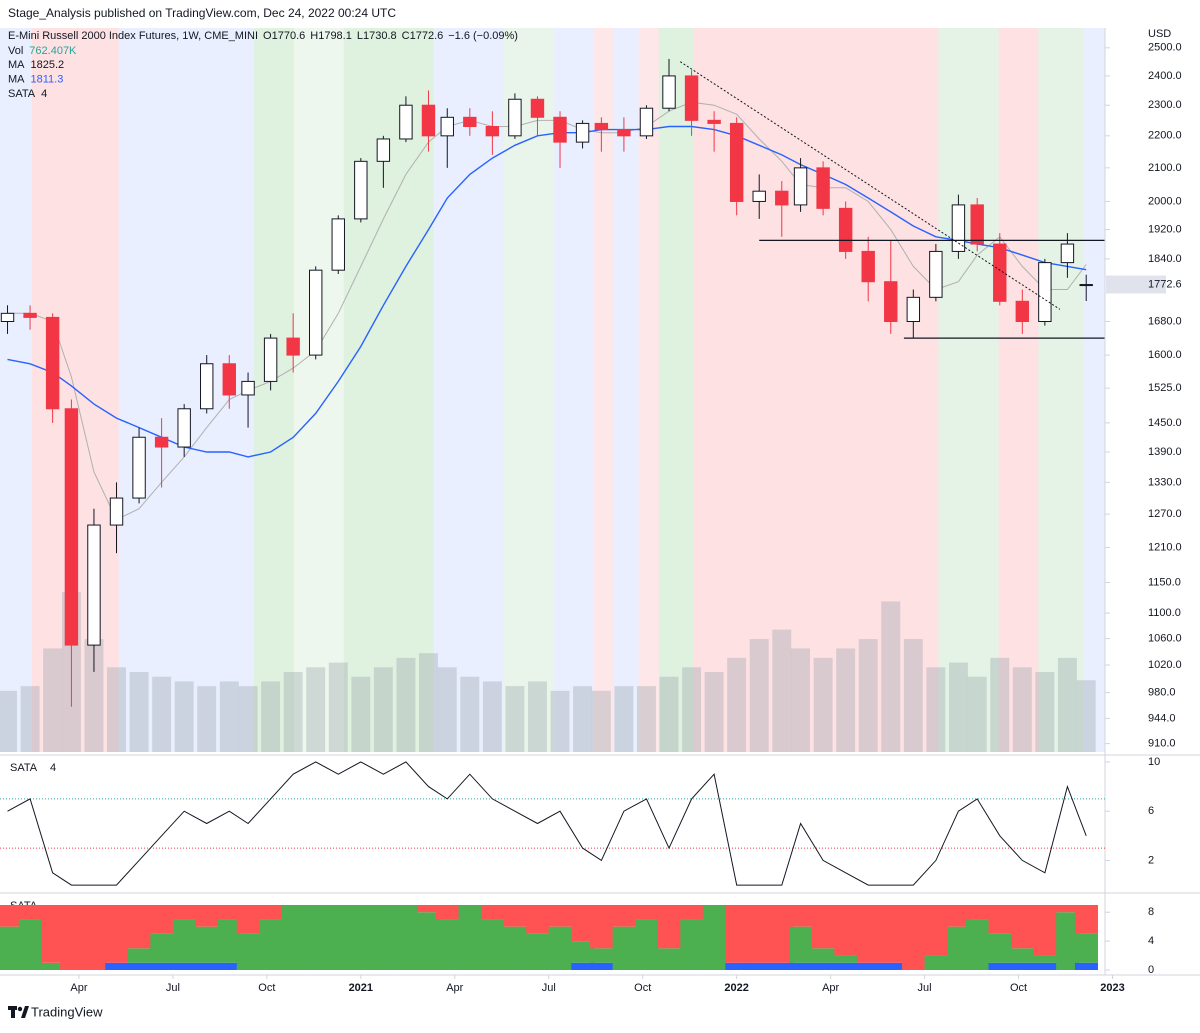 Image resolution: width=1200 pixels, height=1033 pixels. I want to click on change-value: −1.6 (−0.09%), so click(483, 36).